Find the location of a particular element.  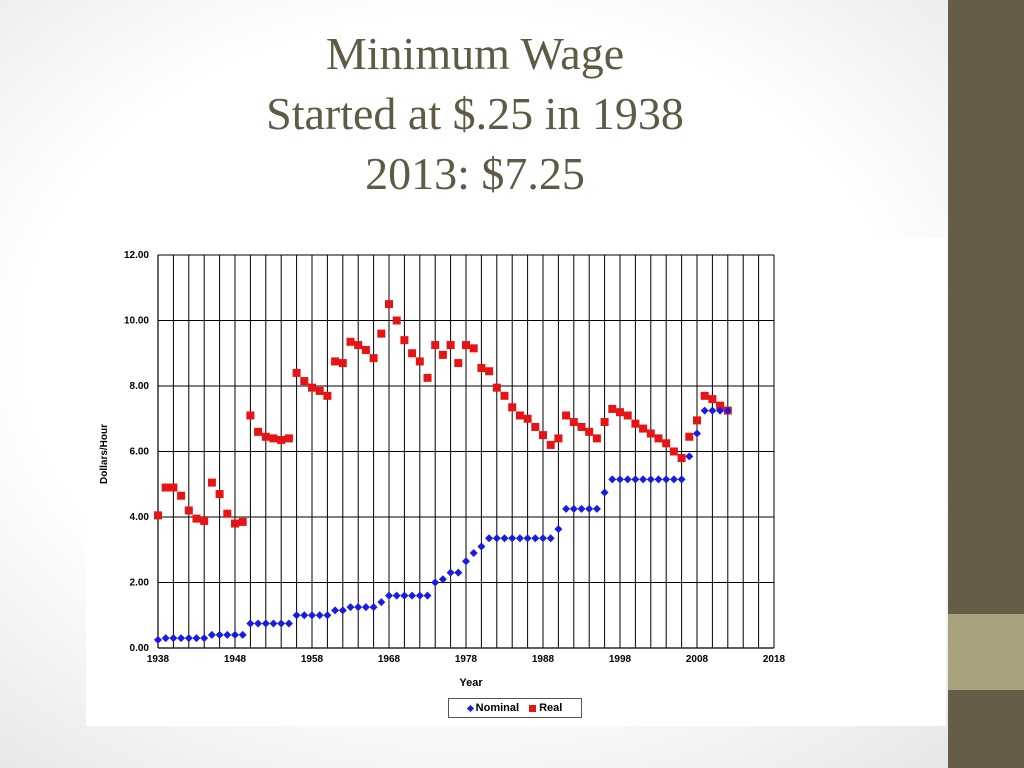

legend-item-real: Real is located at coordinates (545, 708).